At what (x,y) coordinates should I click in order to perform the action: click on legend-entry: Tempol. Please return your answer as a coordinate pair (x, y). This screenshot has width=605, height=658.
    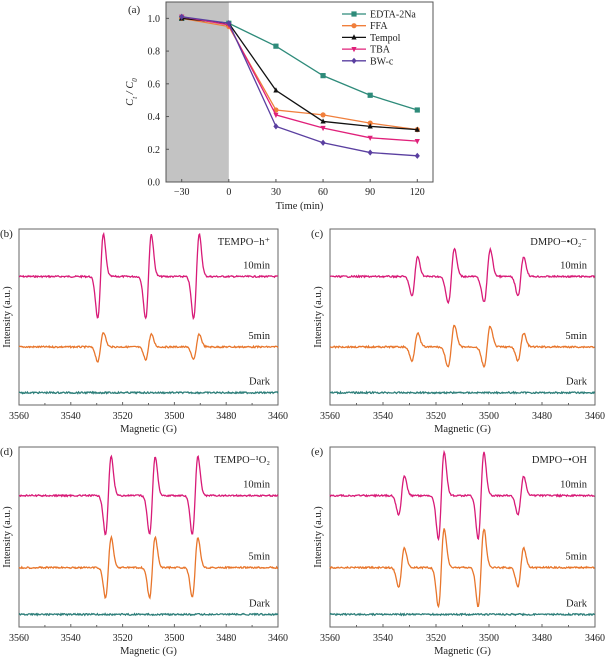
    Looking at the image, I should click on (371, 38).